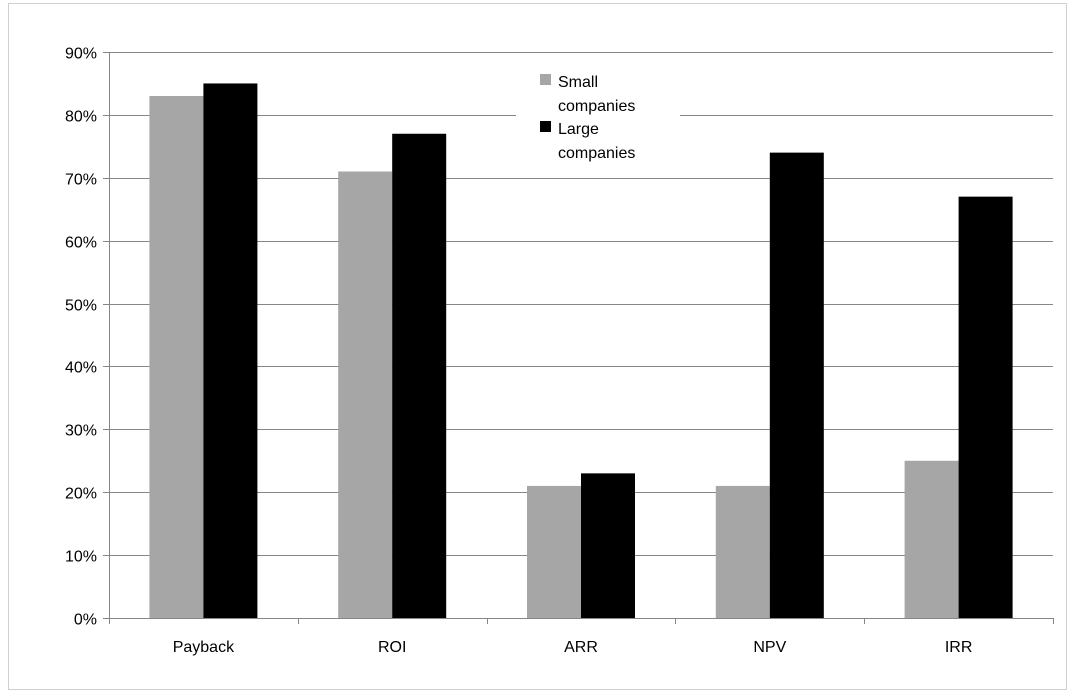 The height and width of the screenshot is (693, 1075). I want to click on bar-arr-small-companies, so click(554, 551).